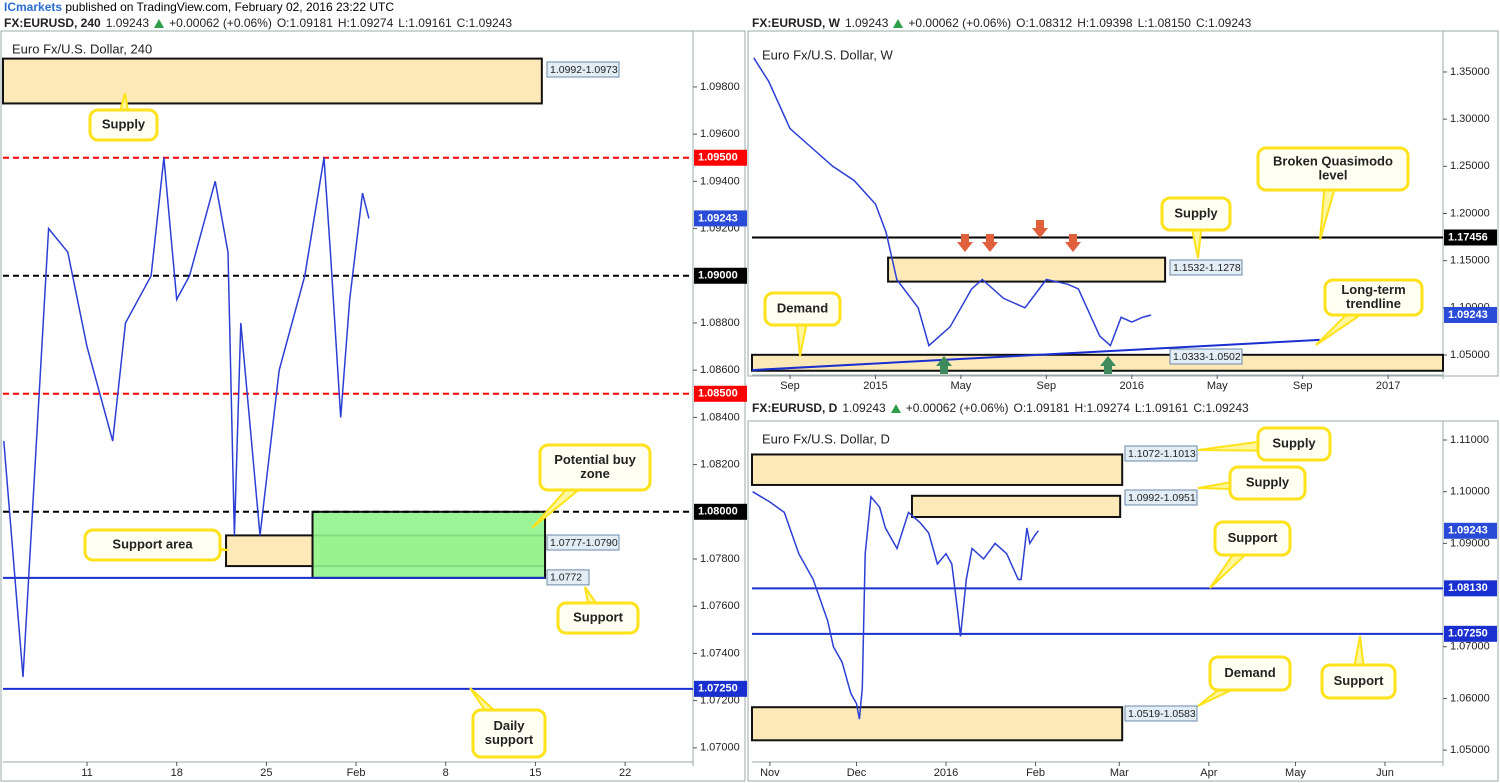  What do you see at coordinates (509, 739) in the screenshot?
I see `callout-text: support` at bounding box center [509, 739].